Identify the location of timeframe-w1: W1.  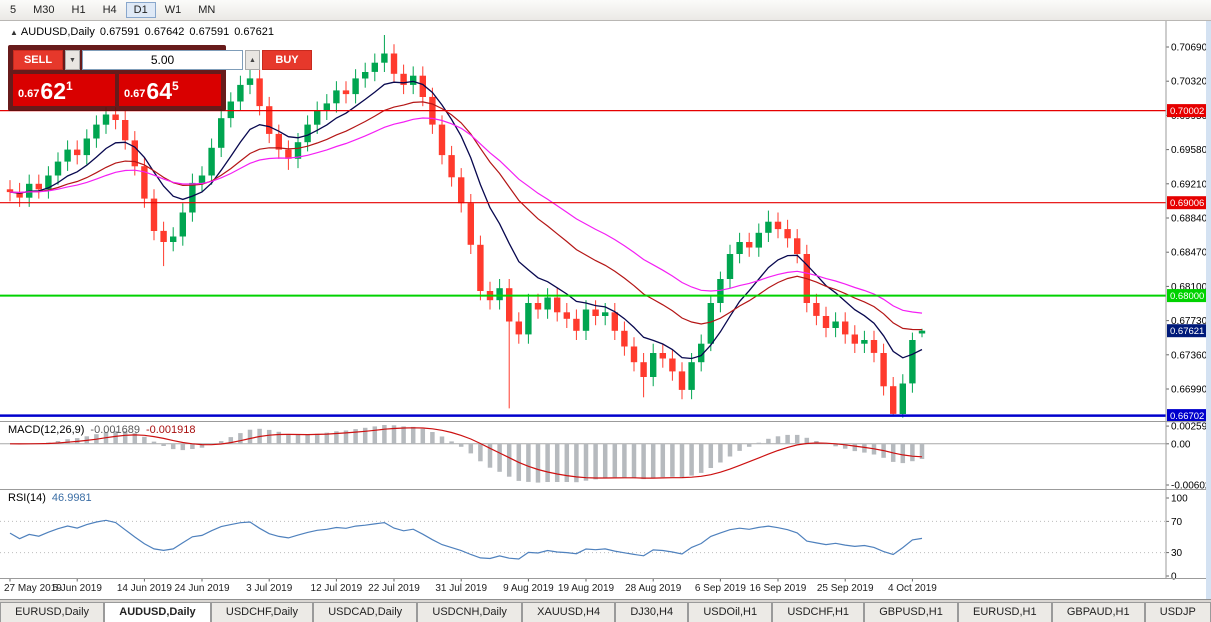
(173, 10).